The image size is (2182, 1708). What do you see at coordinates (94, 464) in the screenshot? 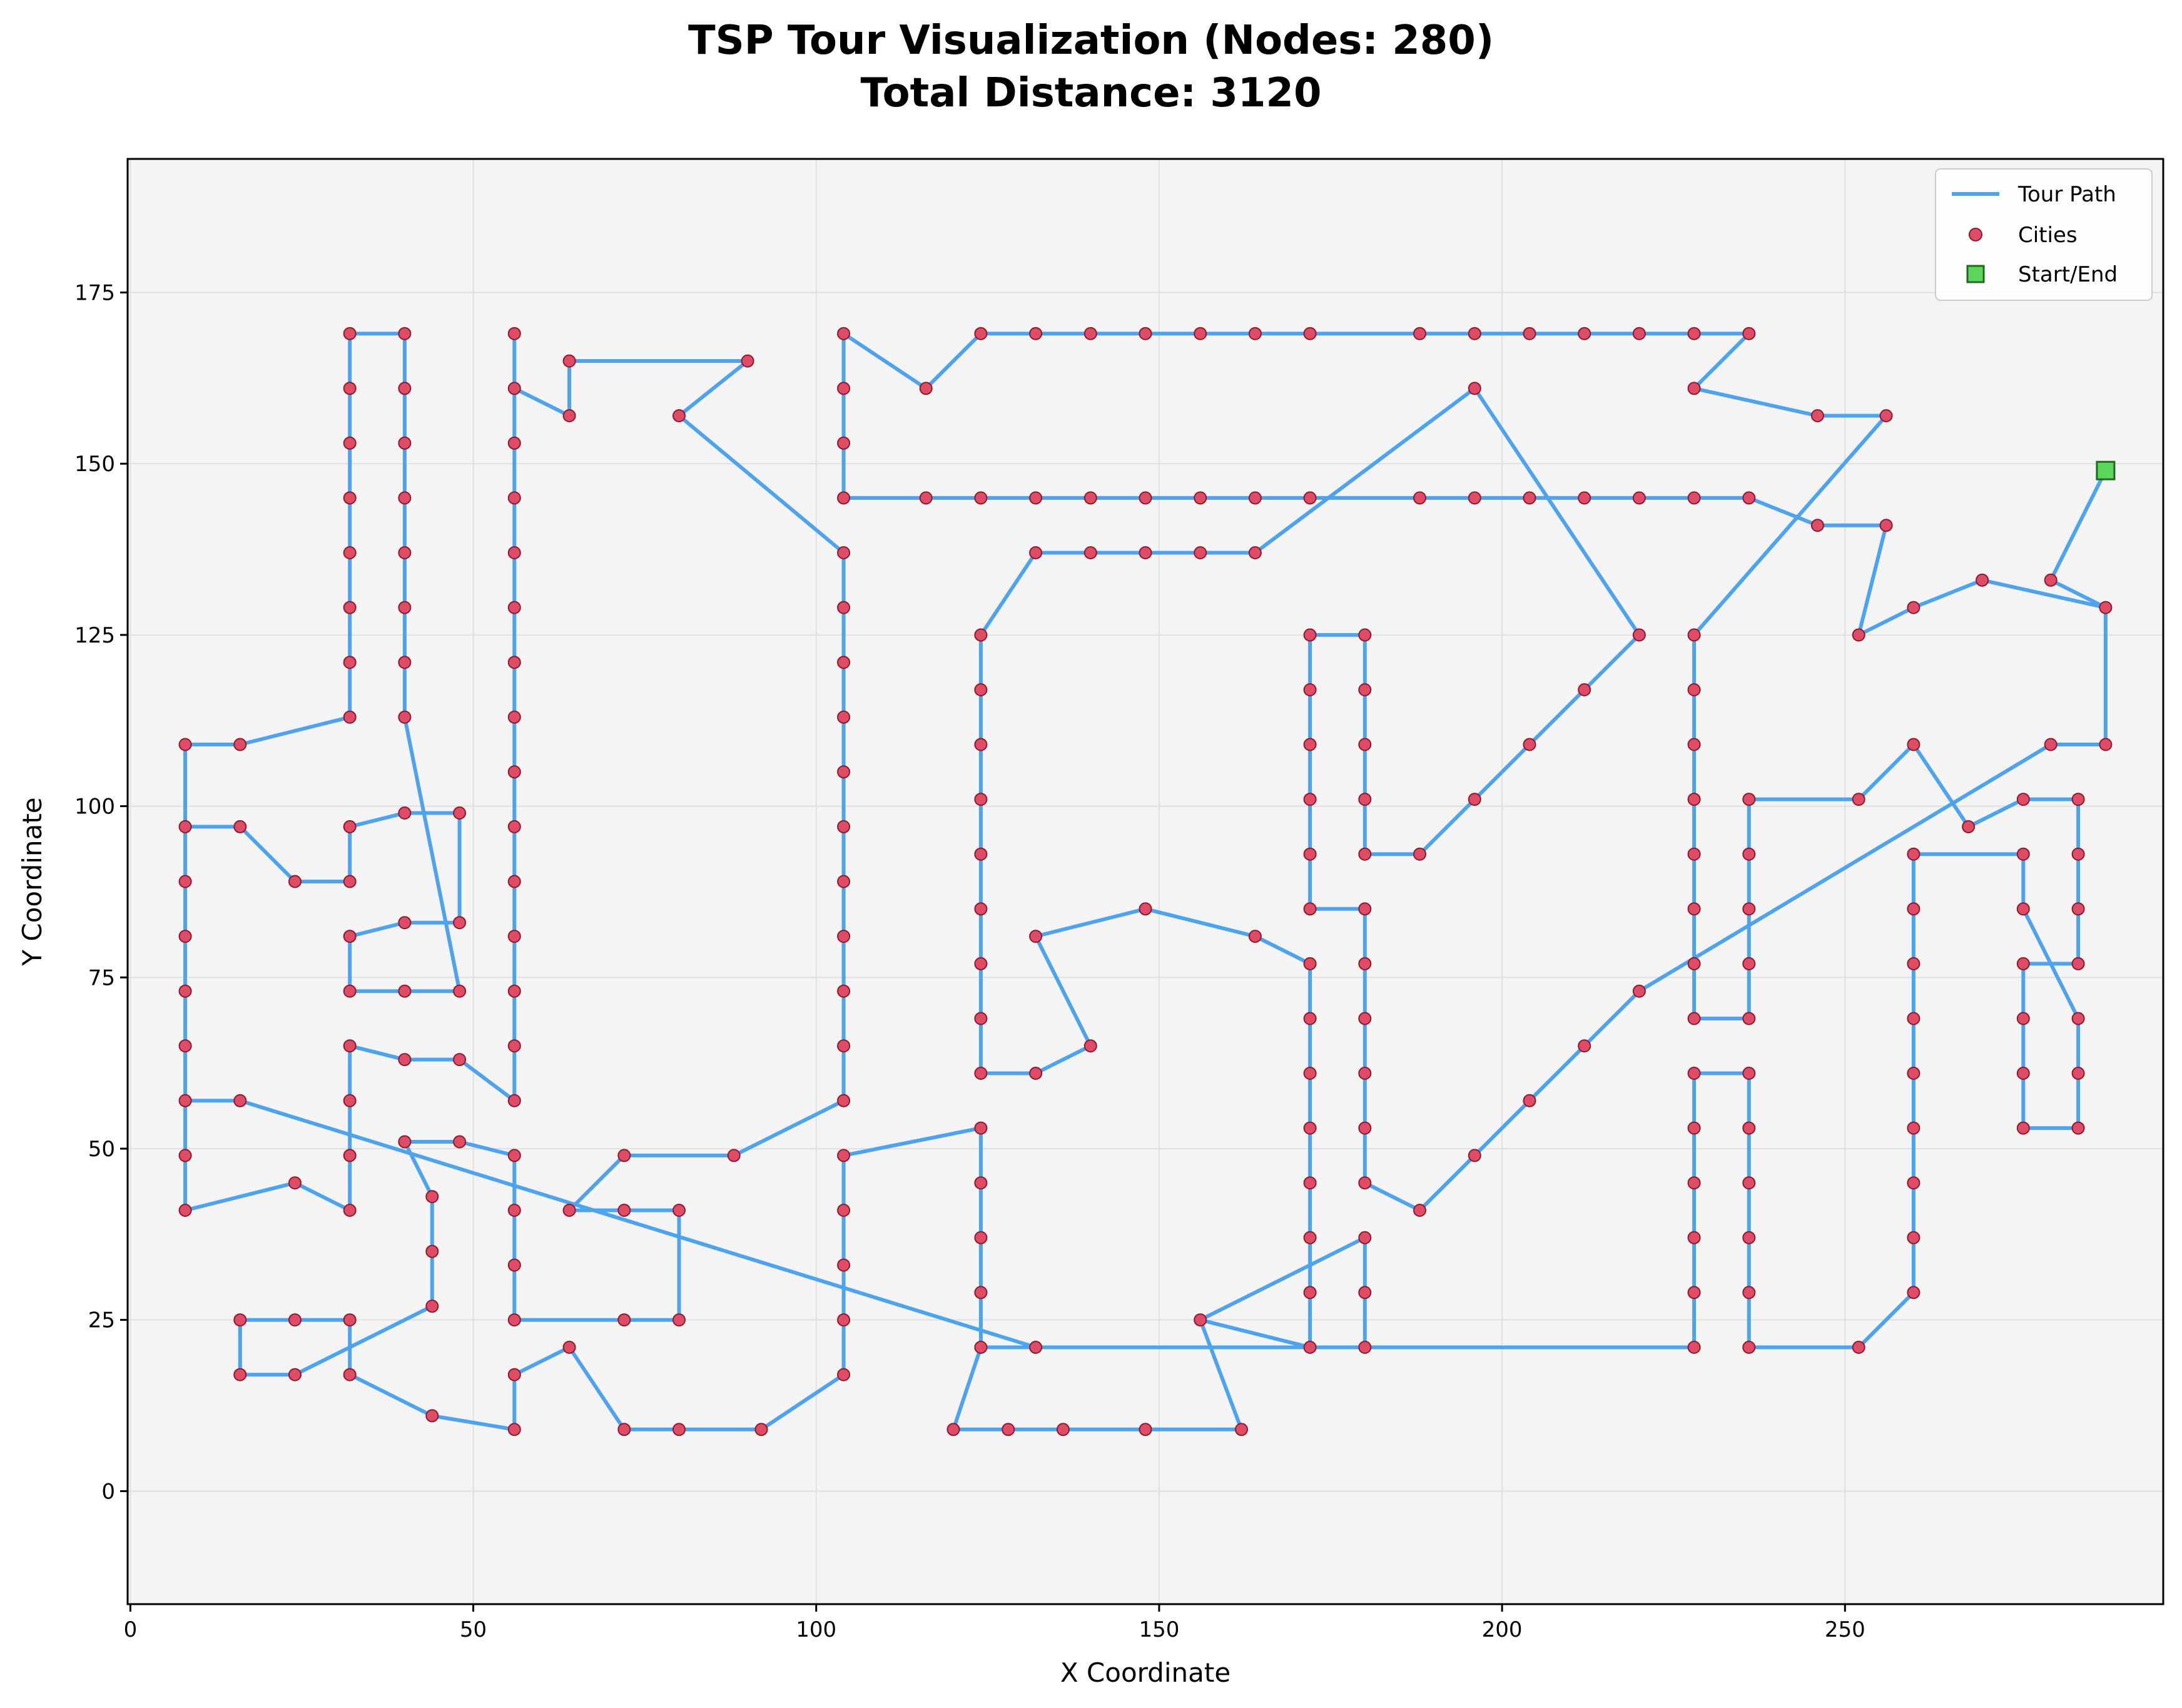
I see `y-tick-label: 150` at bounding box center [94, 464].